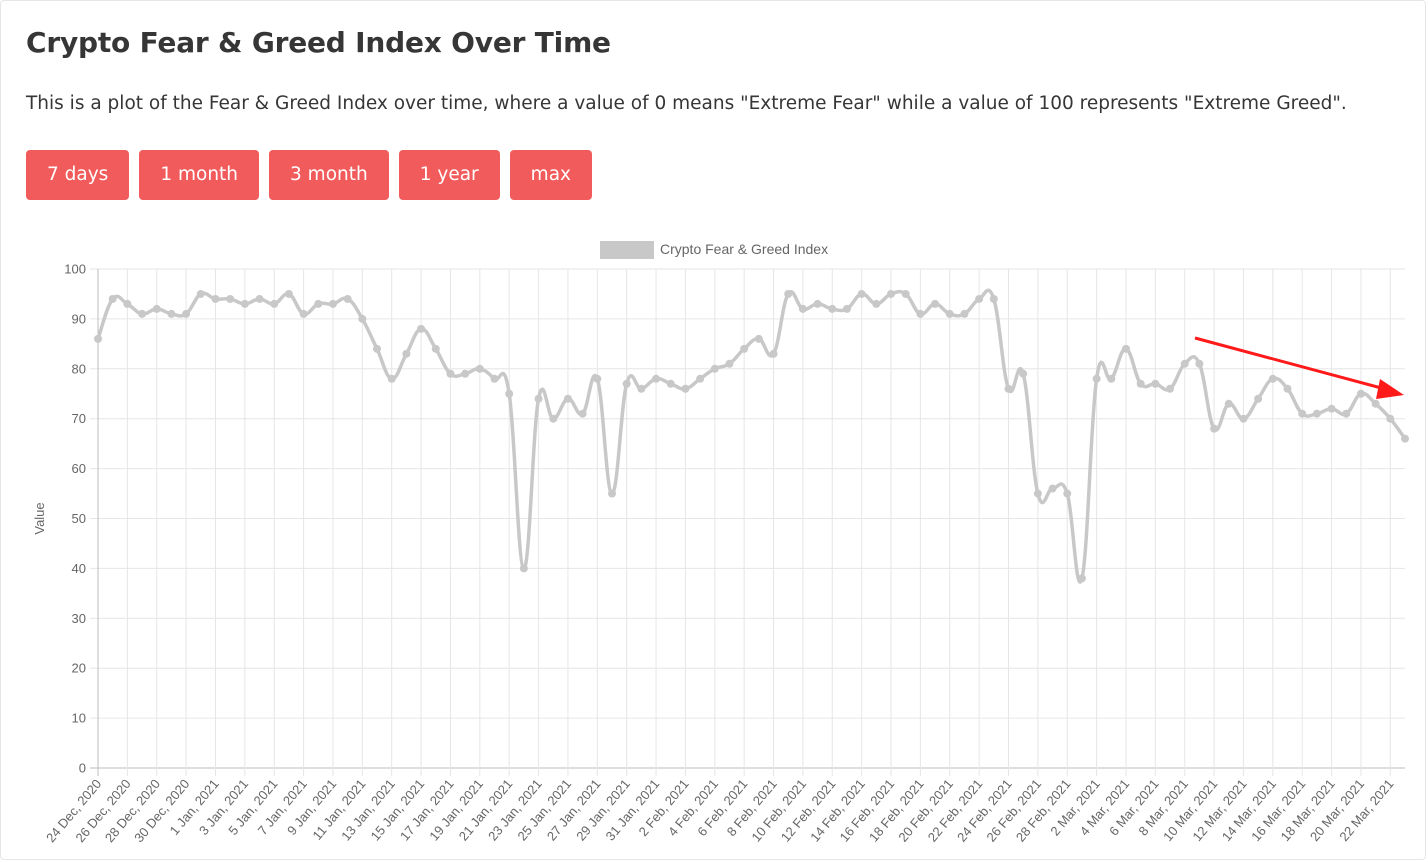  What do you see at coordinates (627, 250) in the screenshot?
I see `legend-swatch` at bounding box center [627, 250].